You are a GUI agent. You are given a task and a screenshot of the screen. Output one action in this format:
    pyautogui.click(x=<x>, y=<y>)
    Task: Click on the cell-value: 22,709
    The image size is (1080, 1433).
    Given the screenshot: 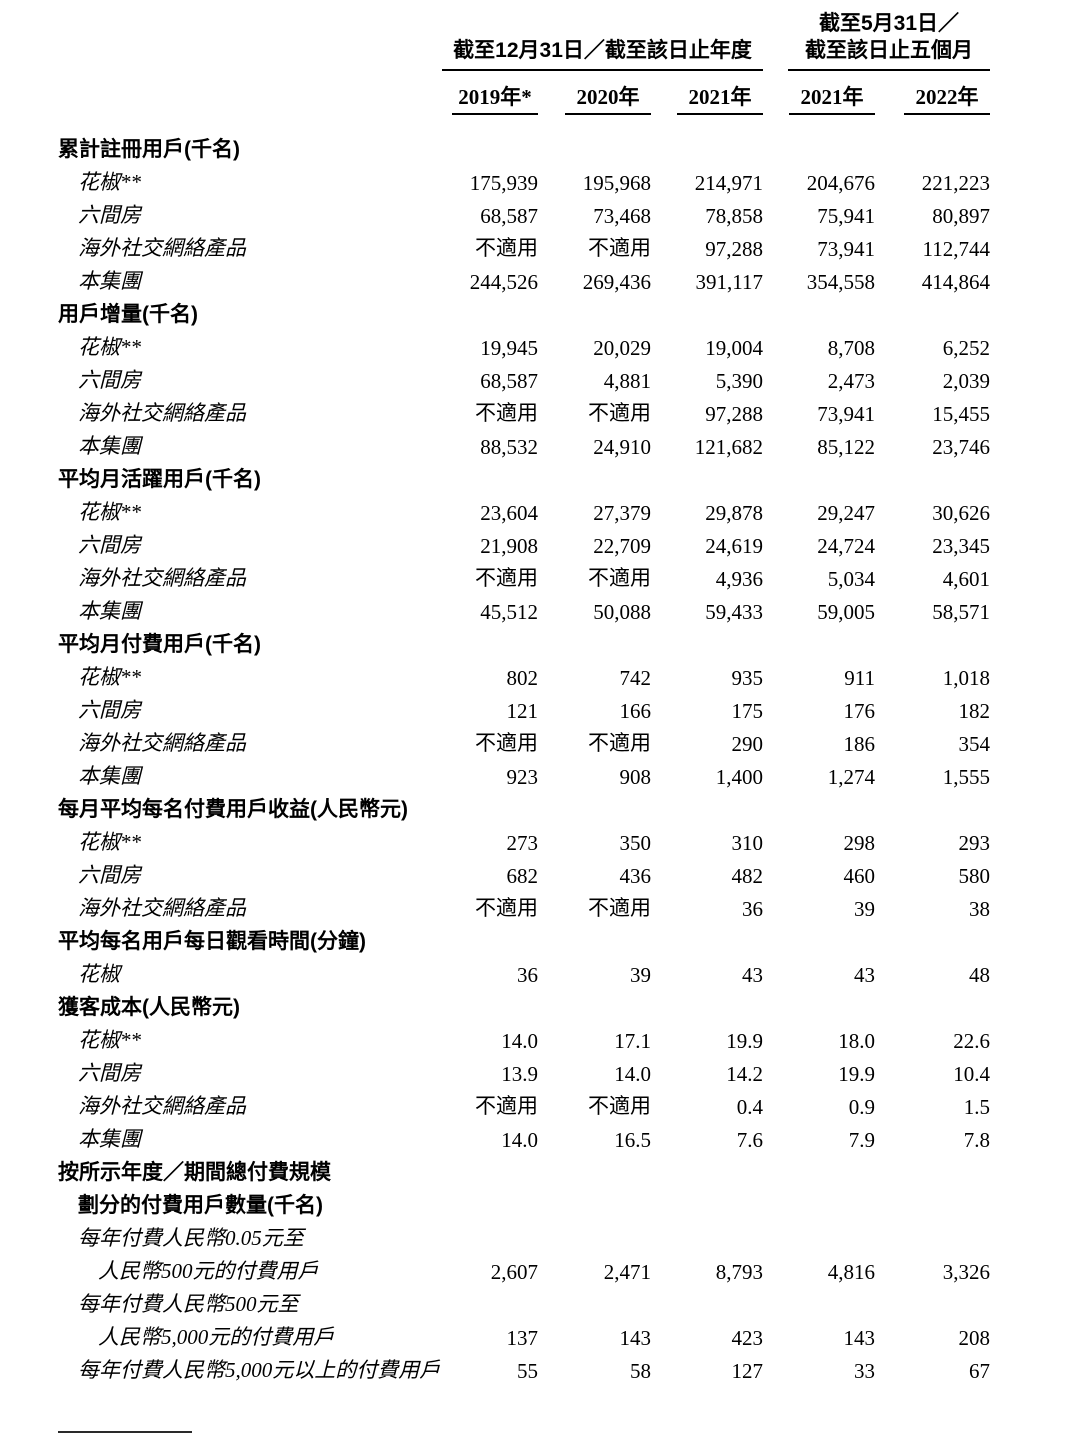 What is the action you would take?
    pyautogui.click(x=622, y=546)
    